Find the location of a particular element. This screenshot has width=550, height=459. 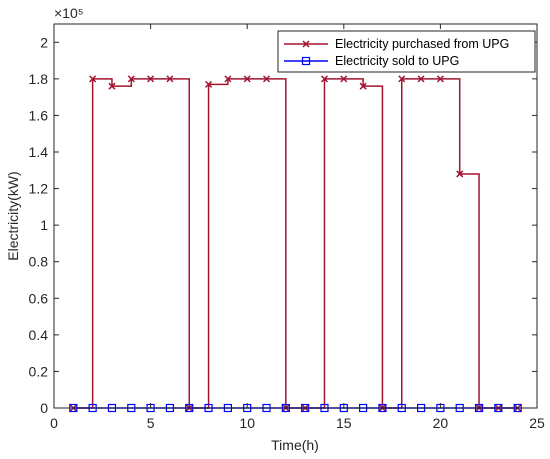

legend-label-sold: Electricity sold to UPG is located at coordinates (397, 61).